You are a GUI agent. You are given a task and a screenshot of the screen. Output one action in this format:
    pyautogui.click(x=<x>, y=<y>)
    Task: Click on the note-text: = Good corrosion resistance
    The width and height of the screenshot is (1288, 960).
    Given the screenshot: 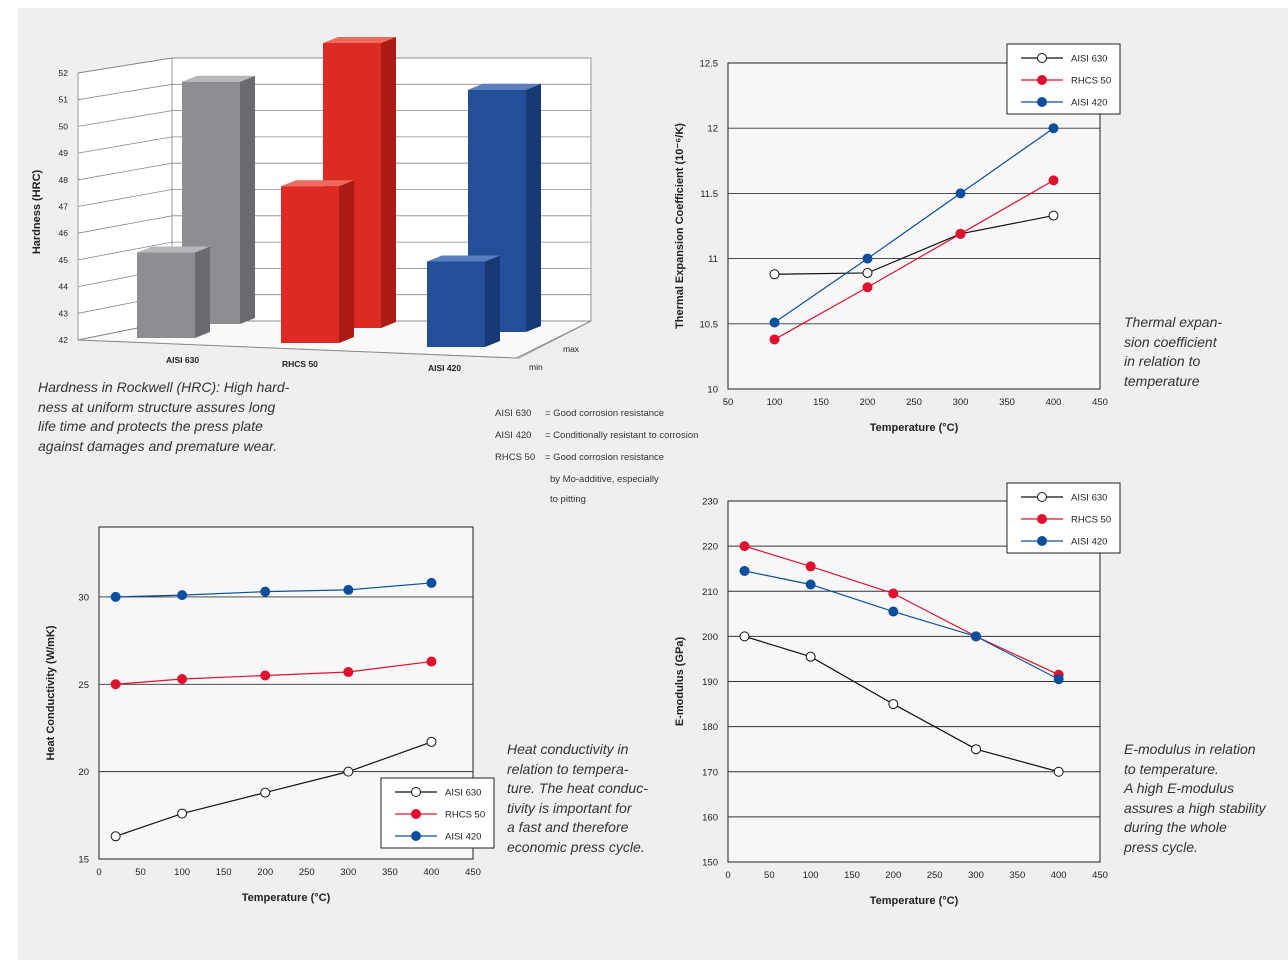 What is the action you would take?
    pyautogui.click(x=605, y=413)
    